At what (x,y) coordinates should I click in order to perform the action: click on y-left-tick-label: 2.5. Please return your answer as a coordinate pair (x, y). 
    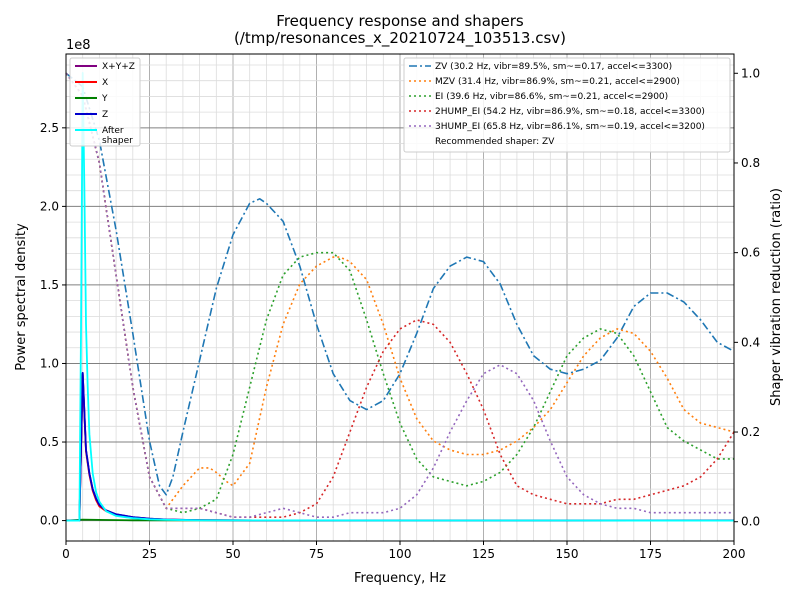
    Looking at the image, I should click on (49, 128).